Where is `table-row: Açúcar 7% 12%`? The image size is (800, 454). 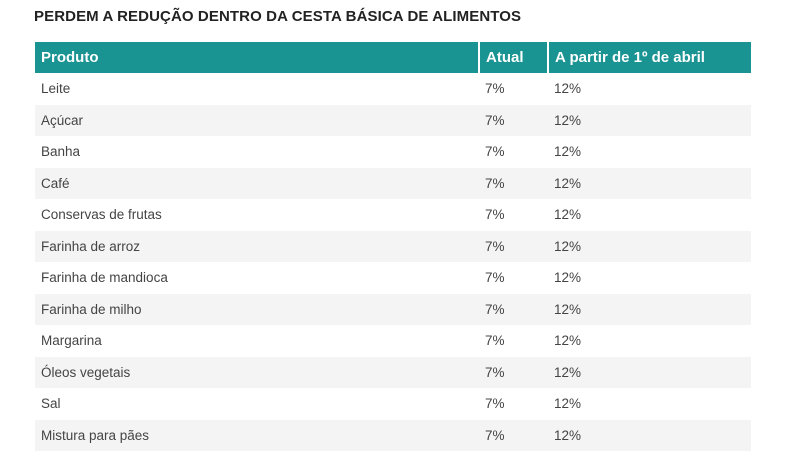
table-row: Açúcar 7% 12% is located at coordinates (393, 120).